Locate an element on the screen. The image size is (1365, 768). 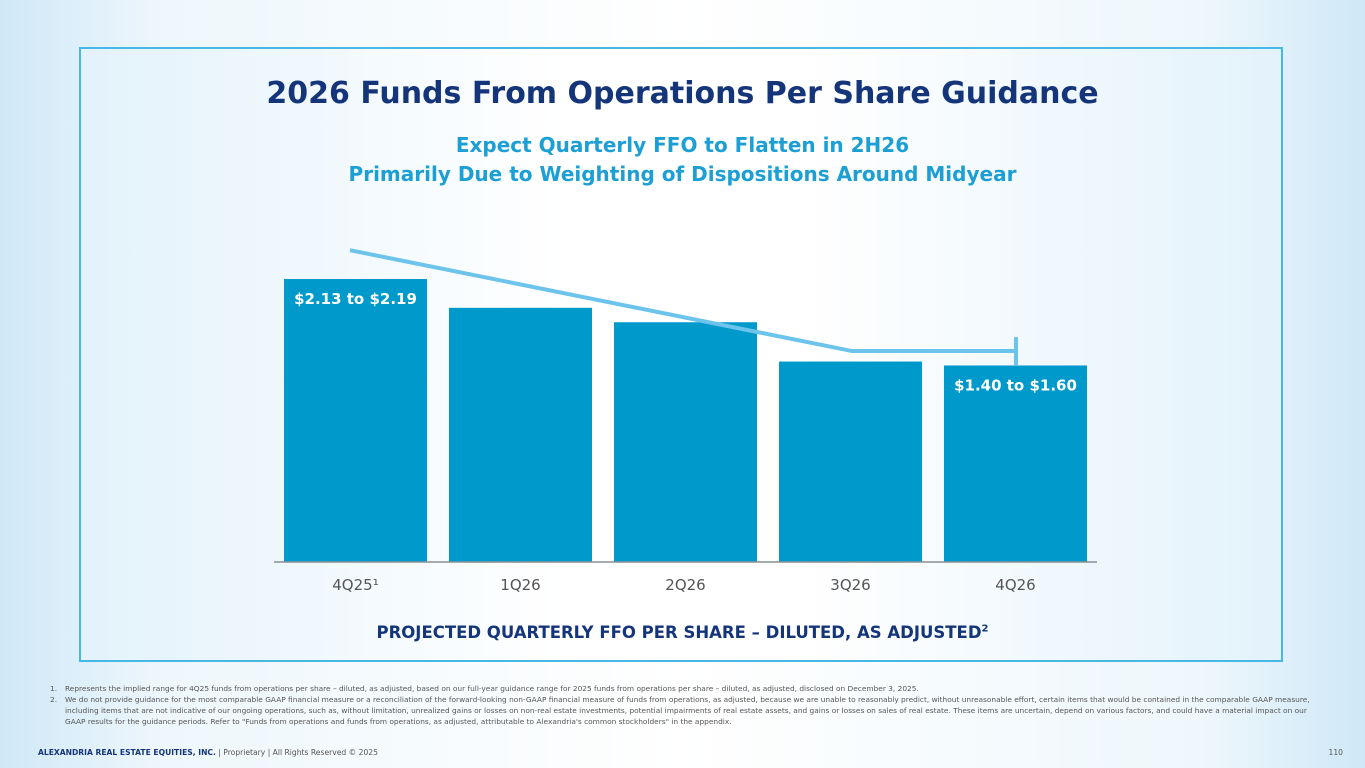
subtitle-line-1: Expect Quarterly FFO to Flatten in 2H26 is located at coordinates (682, 145).